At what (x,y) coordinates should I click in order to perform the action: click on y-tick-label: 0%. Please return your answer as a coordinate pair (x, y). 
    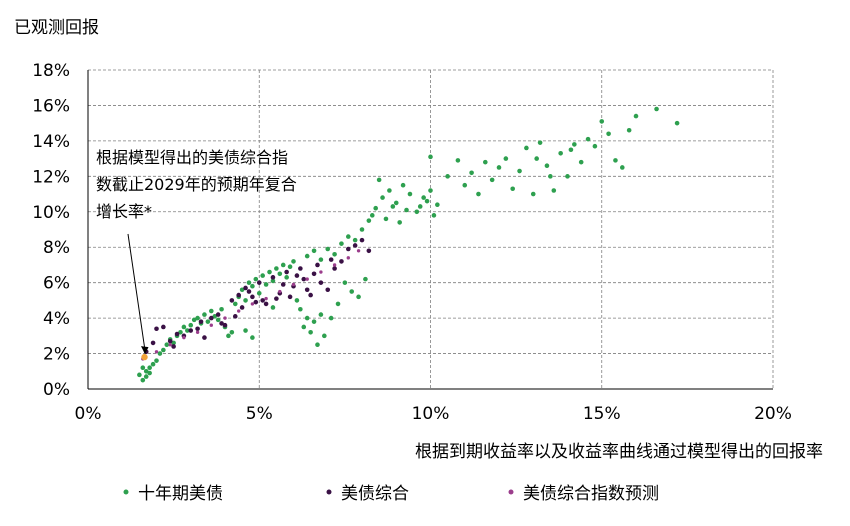
    Looking at the image, I should click on (56, 390).